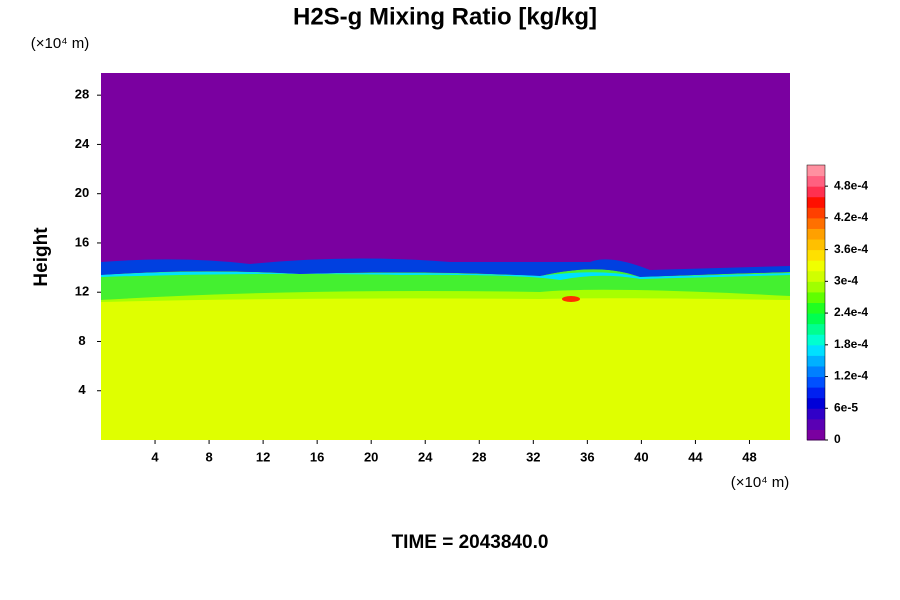 Image resolution: width=900 pixels, height=600 pixels. I want to click on colorbar-frame, so click(816, 302).